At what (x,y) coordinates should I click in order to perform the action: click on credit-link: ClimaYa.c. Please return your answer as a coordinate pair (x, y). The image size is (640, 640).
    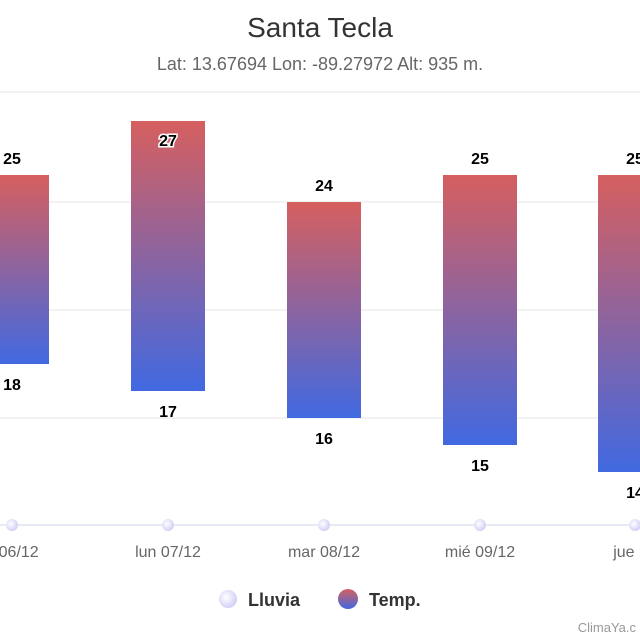
    Looking at the image, I should click on (607, 627).